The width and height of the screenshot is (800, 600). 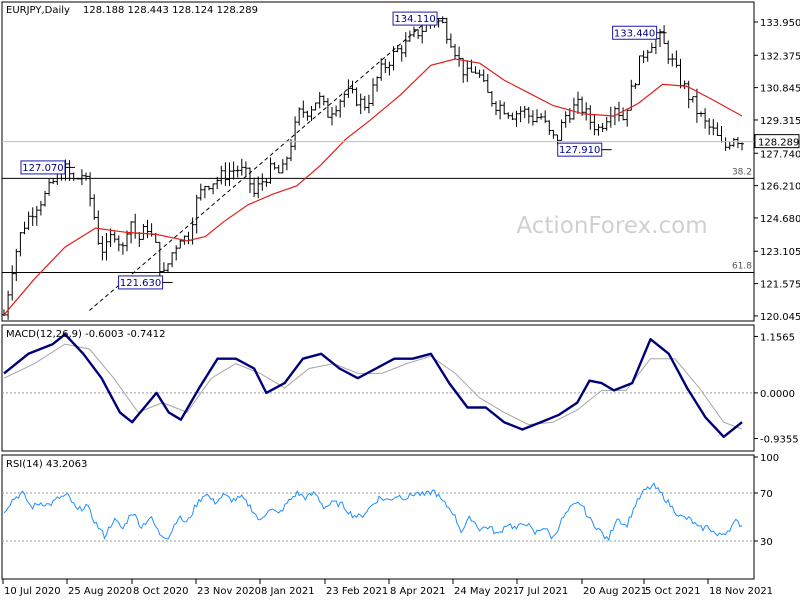 I want to click on macd-tick-label: -0.9355, so click(x=779, y=440).